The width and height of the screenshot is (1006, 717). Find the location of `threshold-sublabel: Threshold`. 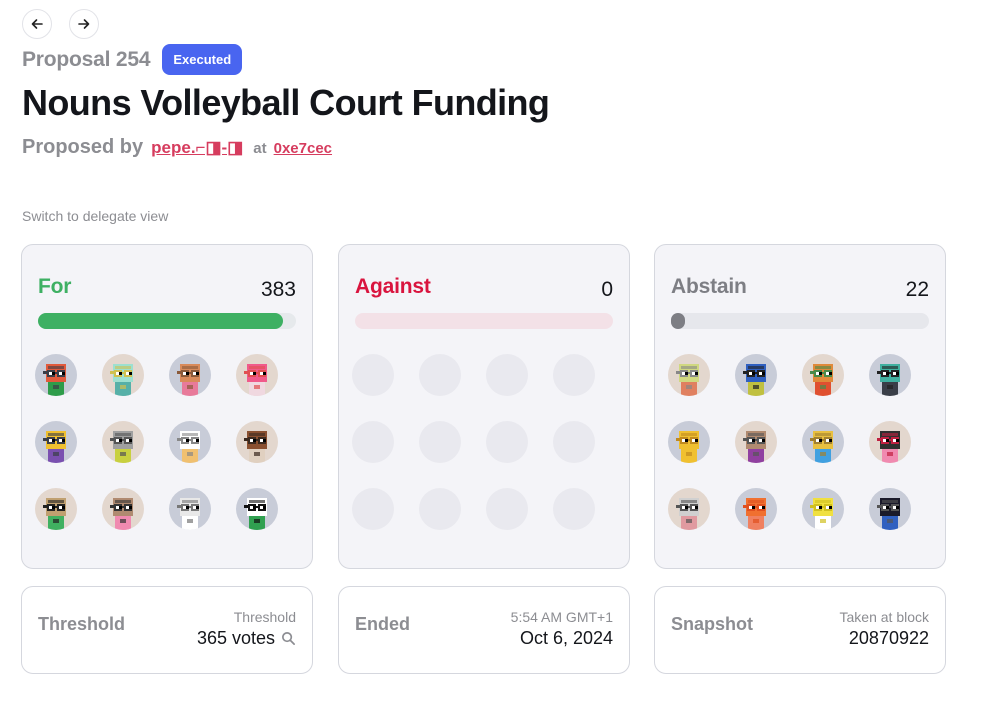

threshold-sublabel: Threshold is located at coordinates (264, 617).